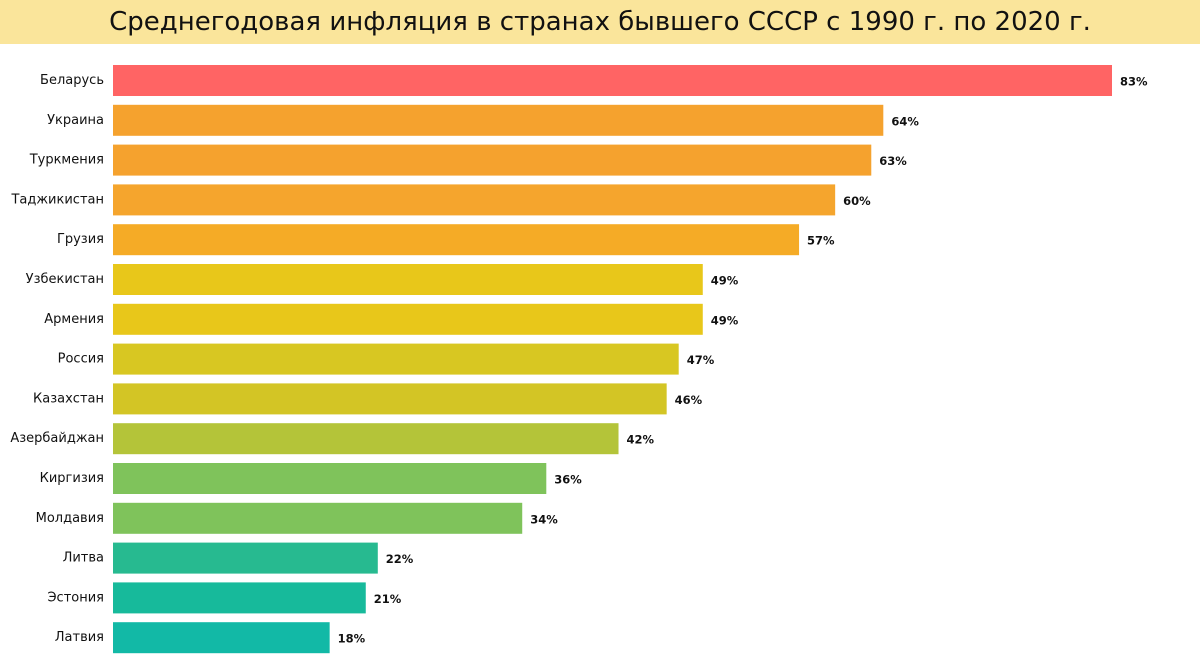  Describe the element at coordinates (57, 199) in the screenshot. I see `category-label: Таджикистан` at that location.